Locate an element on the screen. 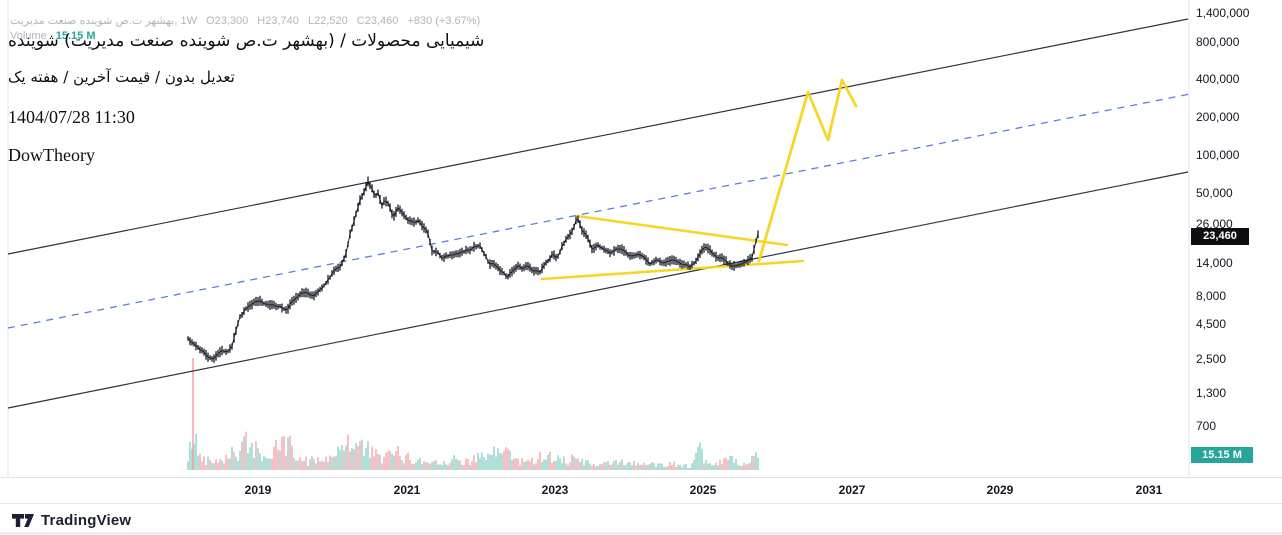 This screenshot has width=1282, height=535. price-tick-label: 50,000 is located at coordinates (1214, 193).